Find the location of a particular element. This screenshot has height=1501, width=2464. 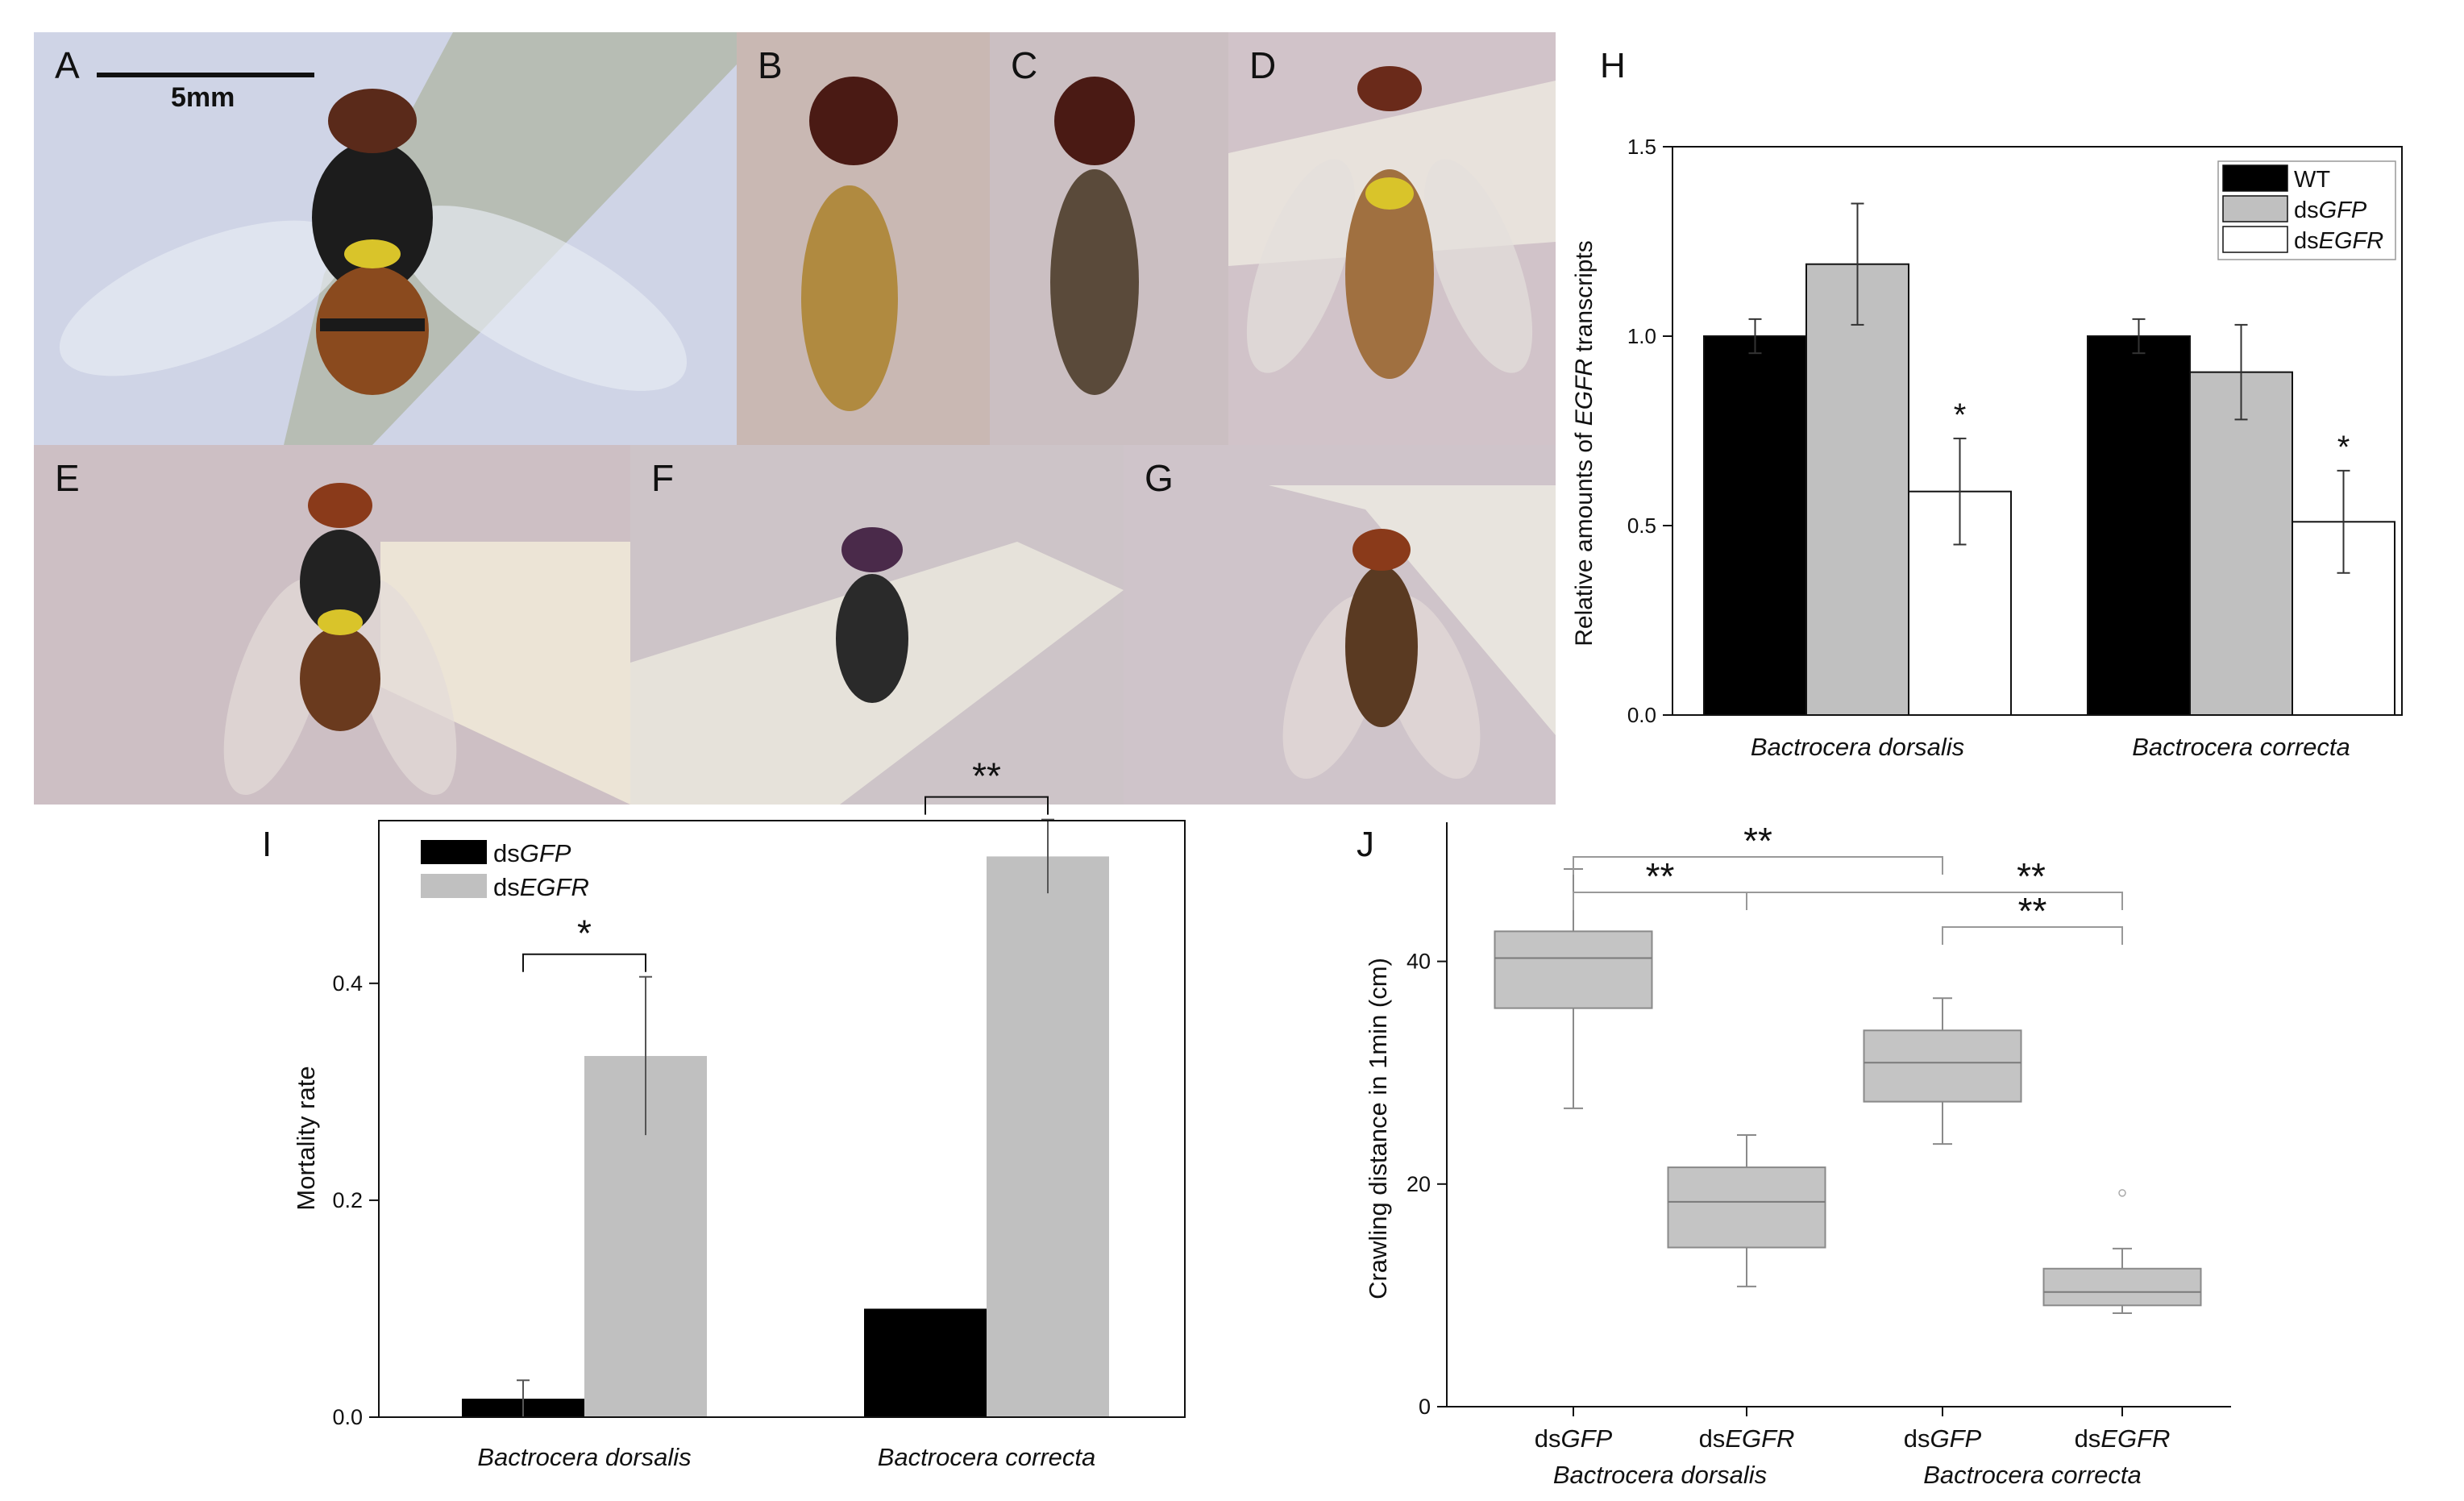

fly-image-e is located at coordinates (427, 644).